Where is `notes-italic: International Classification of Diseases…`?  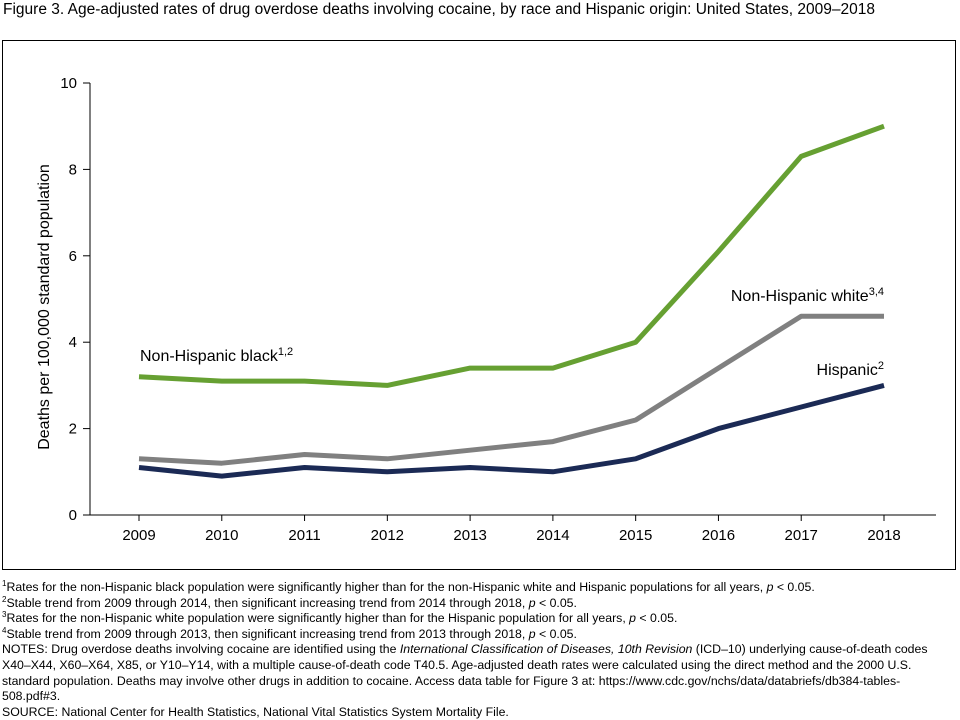 notes-italic: International Classification of Diseases… is located at coordinates (546, 649).